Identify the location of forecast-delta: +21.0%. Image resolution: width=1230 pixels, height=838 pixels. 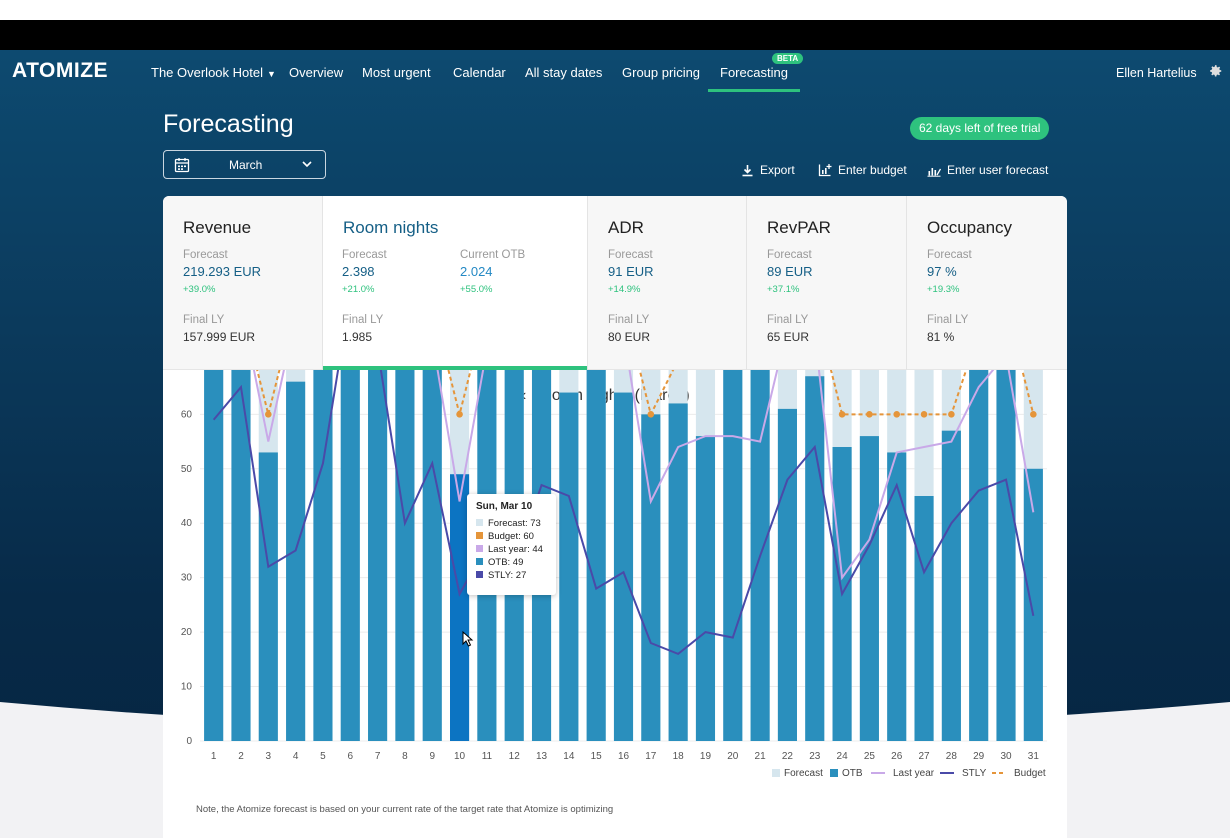
(358, 289).